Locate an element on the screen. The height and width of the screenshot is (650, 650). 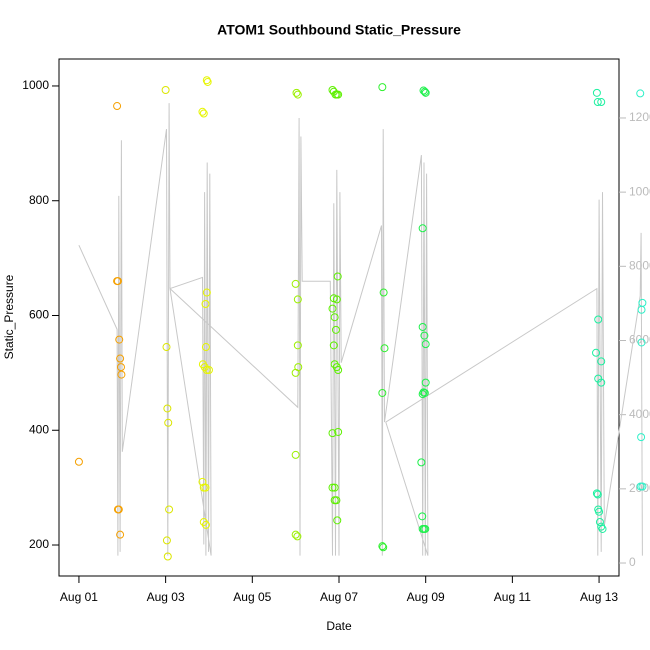
y2-tick-label: 0 is located at coordinates (632, 562).